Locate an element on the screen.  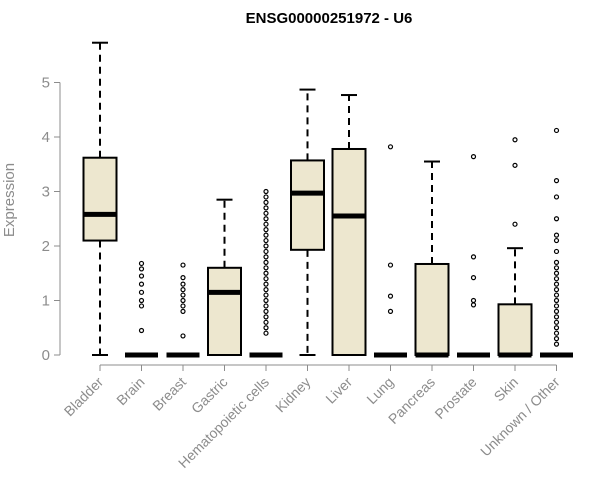
box-brain is located at coordinates (141, 309).